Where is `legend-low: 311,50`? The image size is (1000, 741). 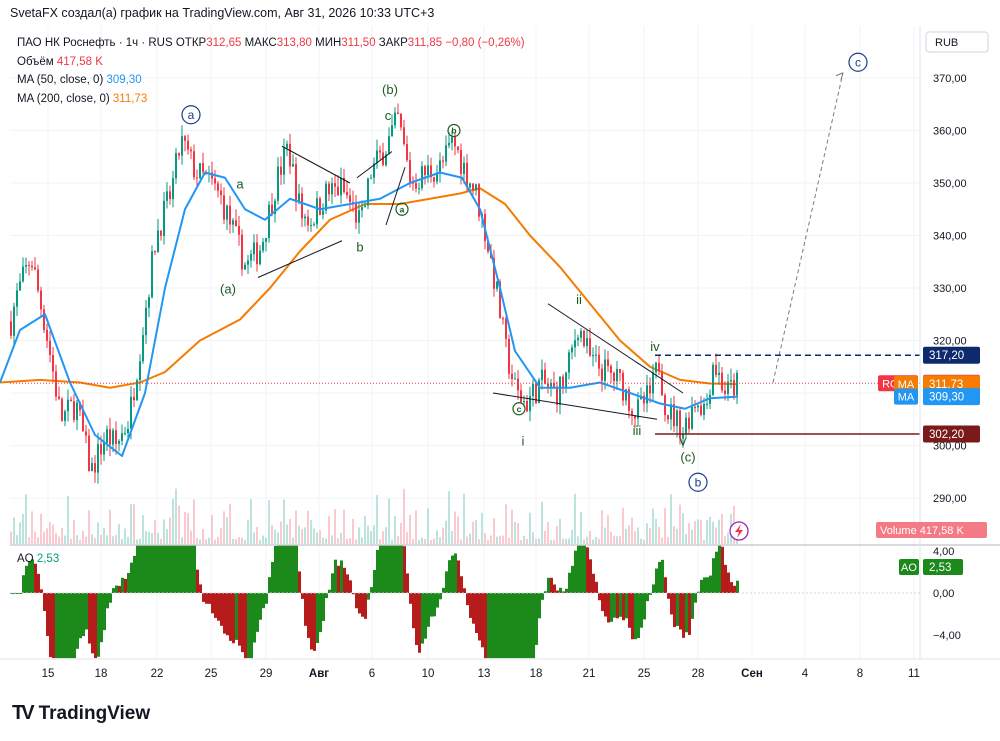
legend-low: 311,50 is located at coordinates (358, 43).